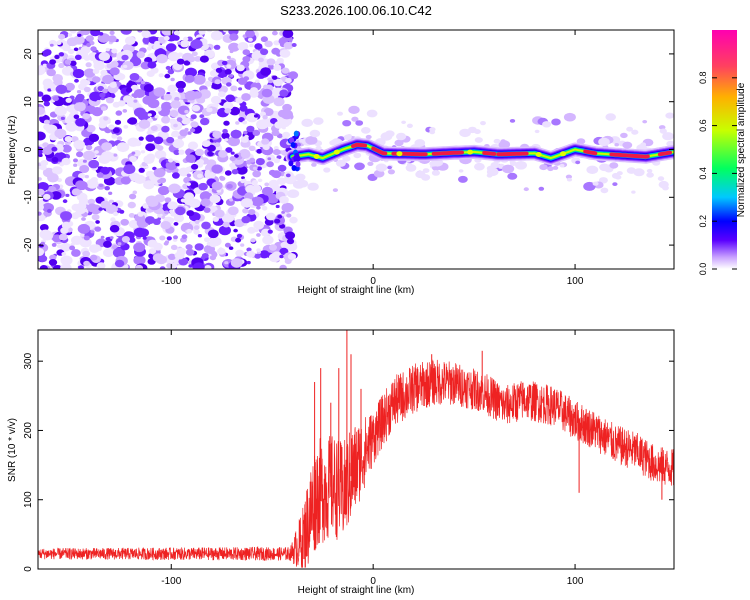 Image resolution: width=750 pixels, height=600 pixels. I want to click on spectrogram-ytick-label: -10, so click(28, 197).